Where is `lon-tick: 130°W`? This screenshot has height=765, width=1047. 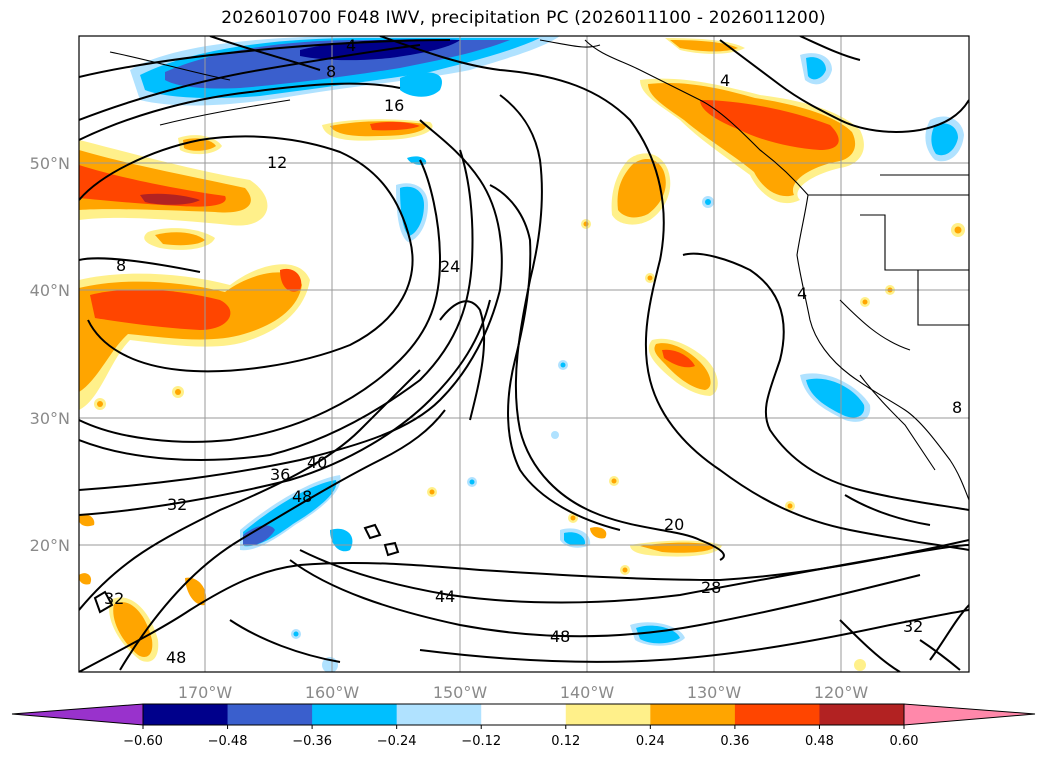 lon-tick: 130°W is located at coordinates (714, 692).